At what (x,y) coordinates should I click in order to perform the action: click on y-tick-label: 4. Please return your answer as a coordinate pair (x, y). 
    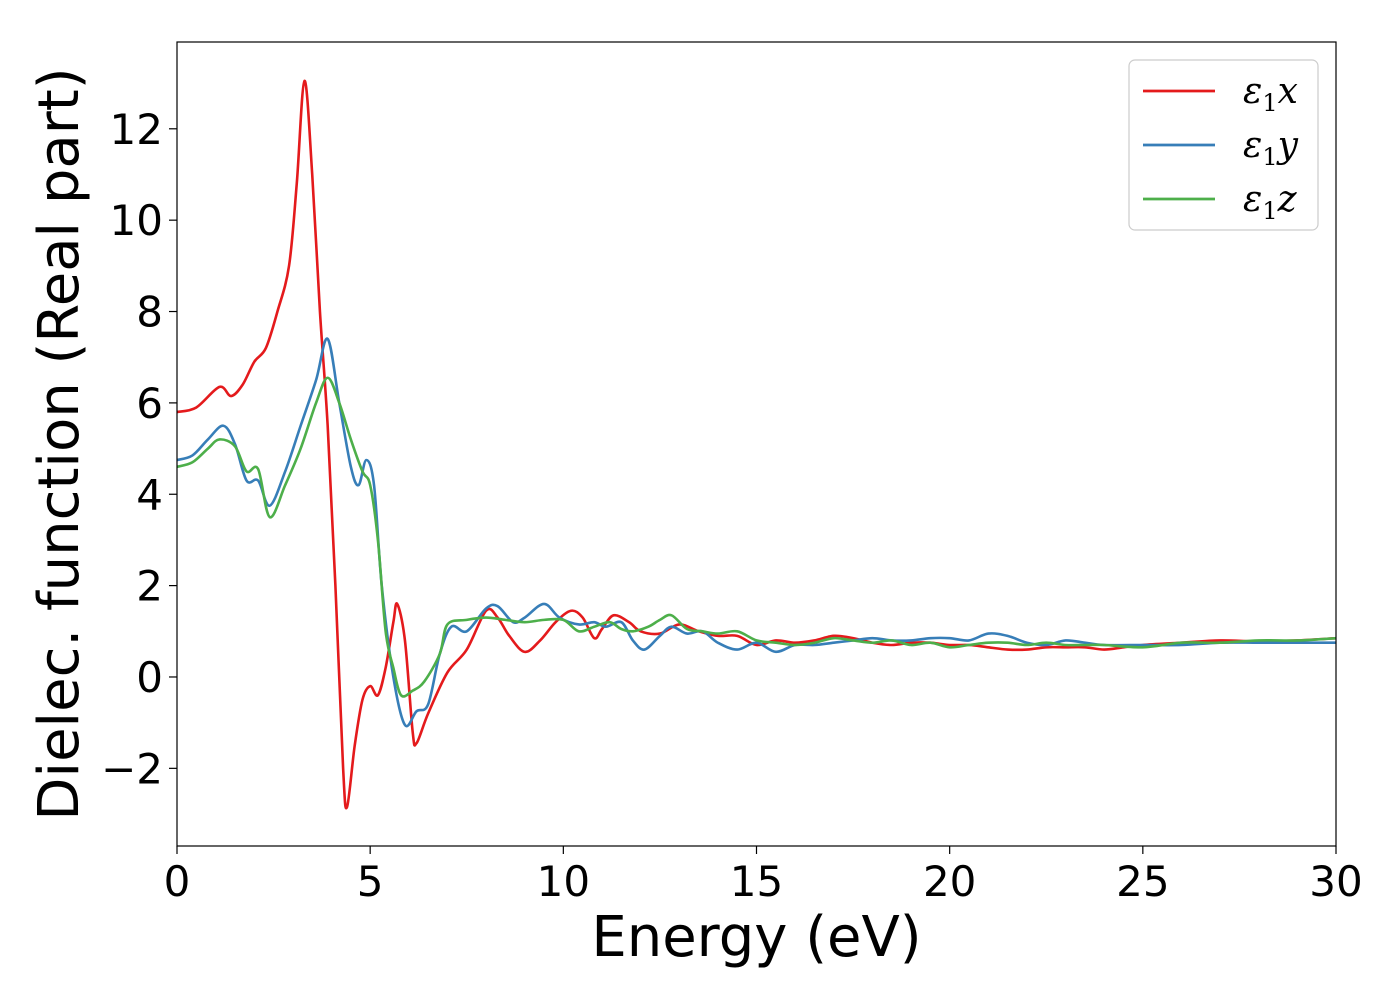
    Looking at the image, I should click on (149, 494).